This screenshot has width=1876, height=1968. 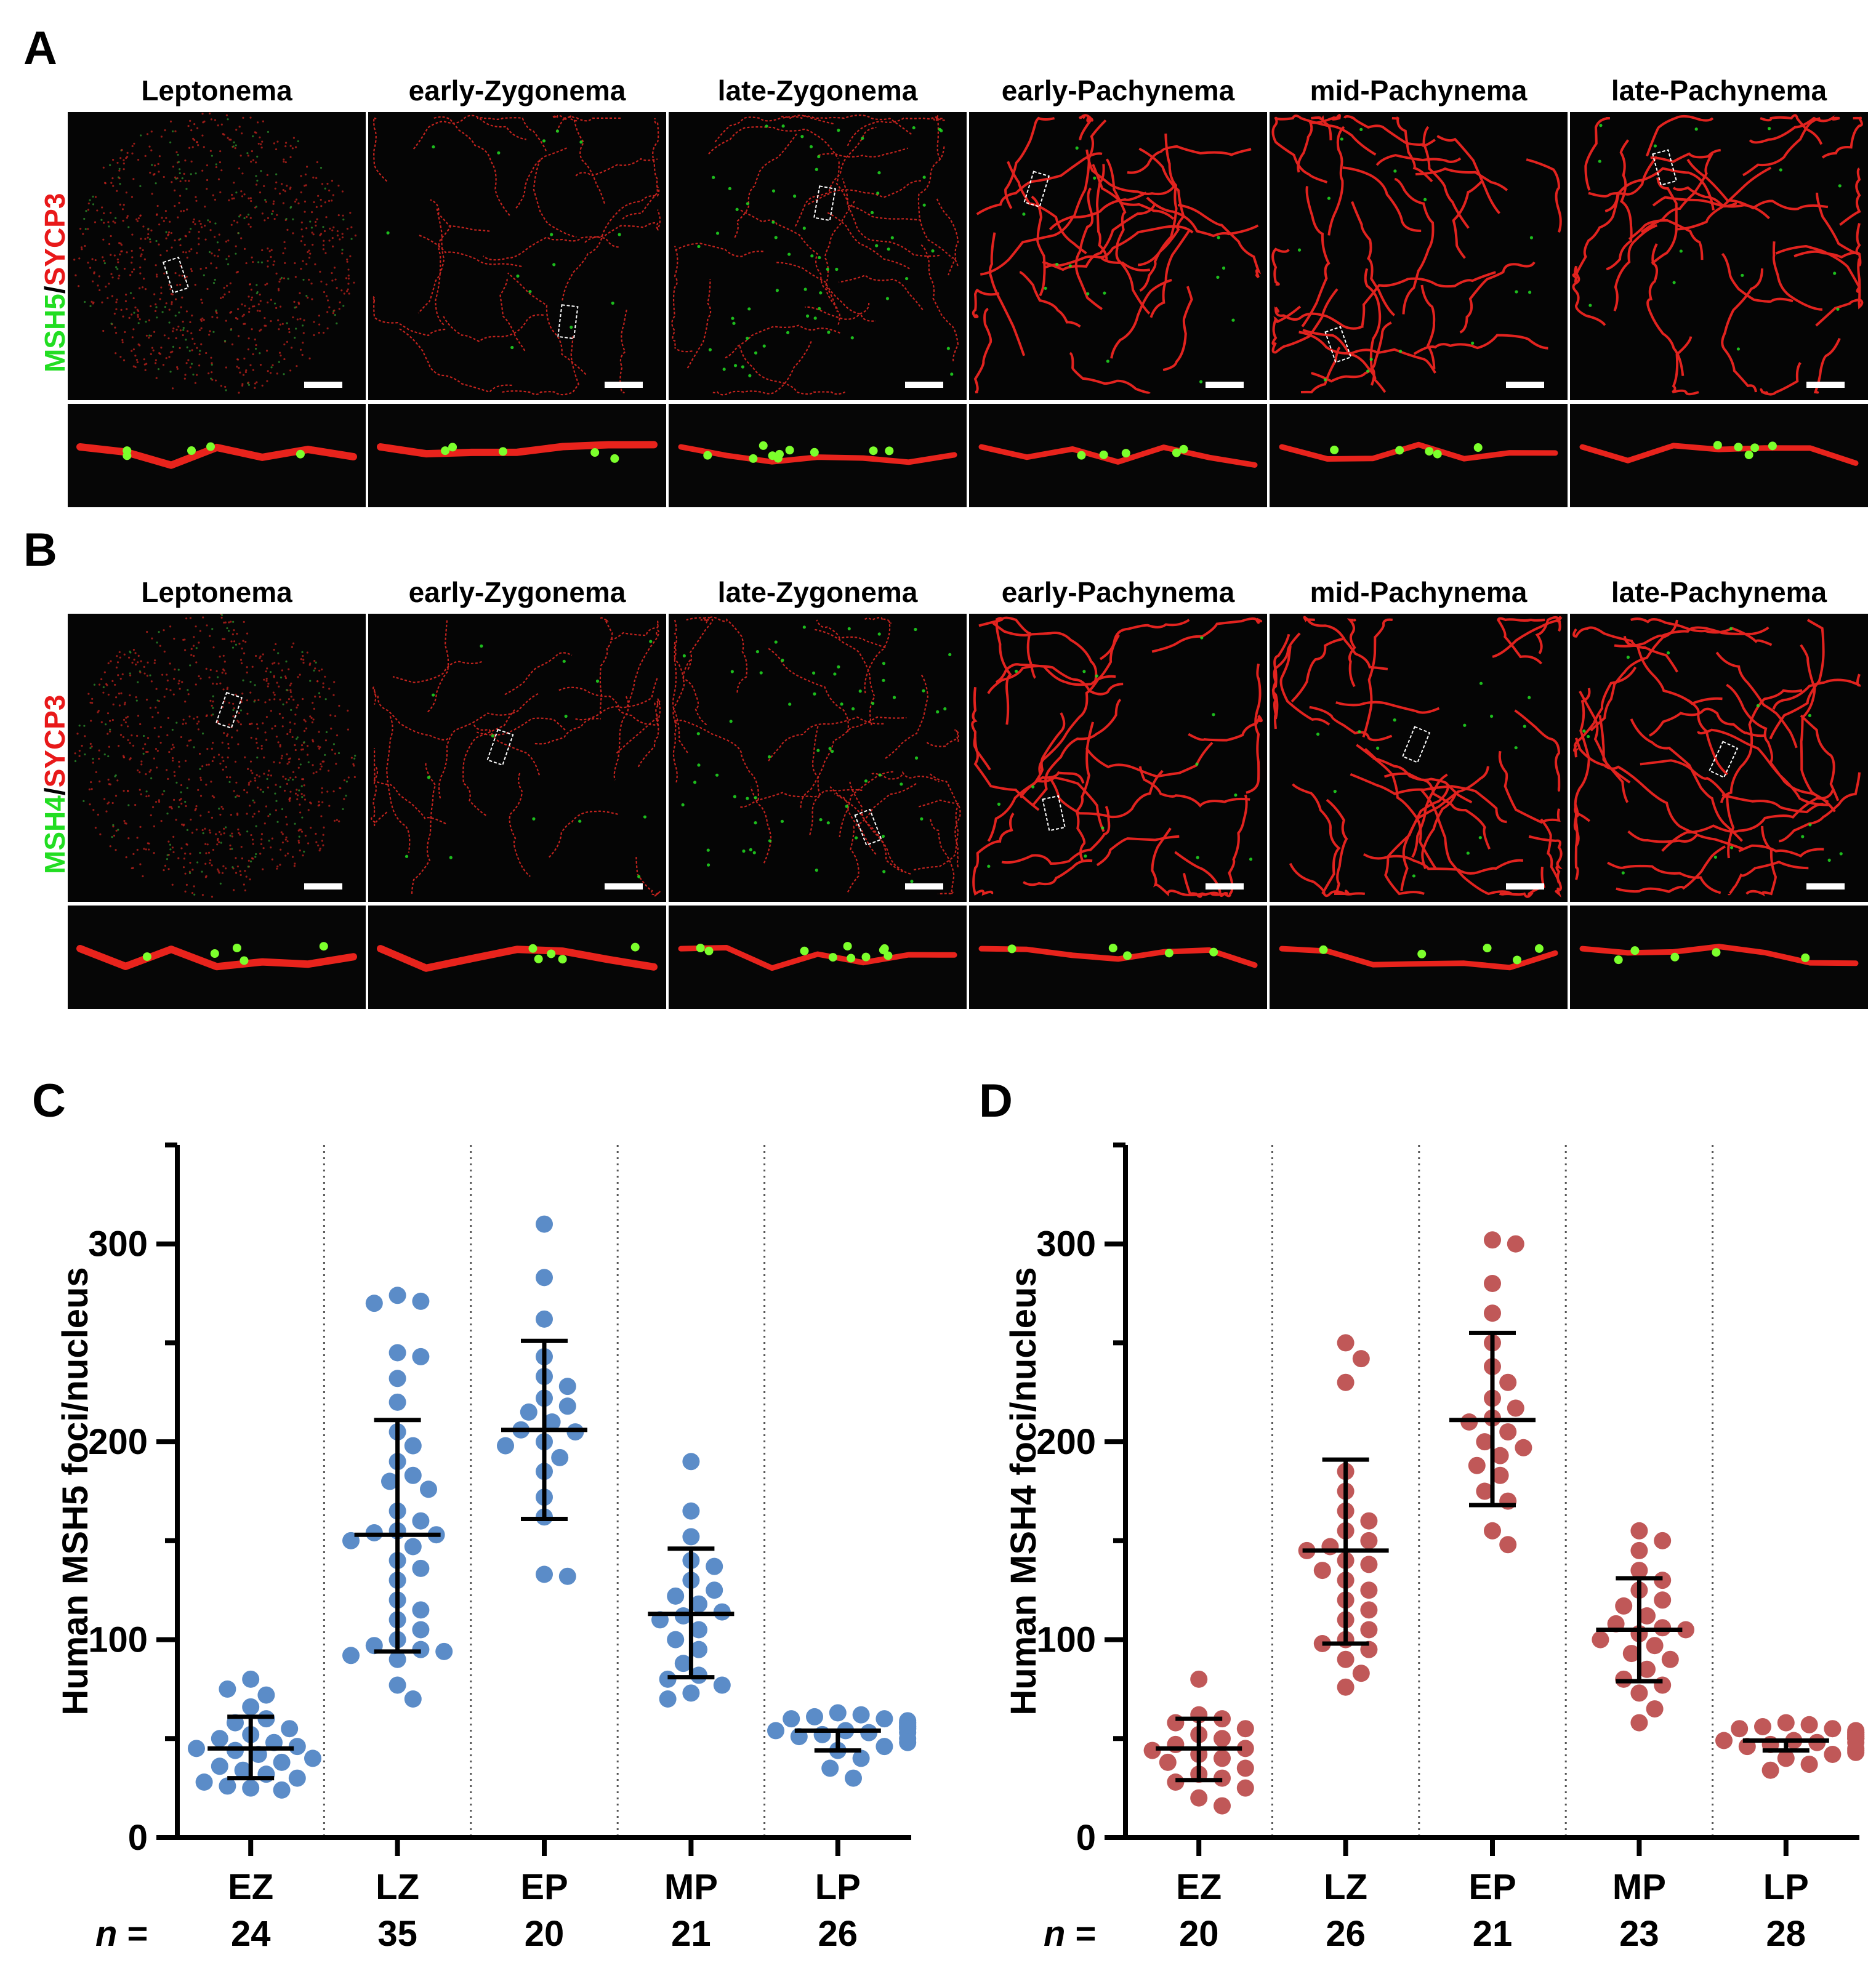 I want to click on panel-a-stage-3: early-Pachynema, so click(x=1118, y=291).